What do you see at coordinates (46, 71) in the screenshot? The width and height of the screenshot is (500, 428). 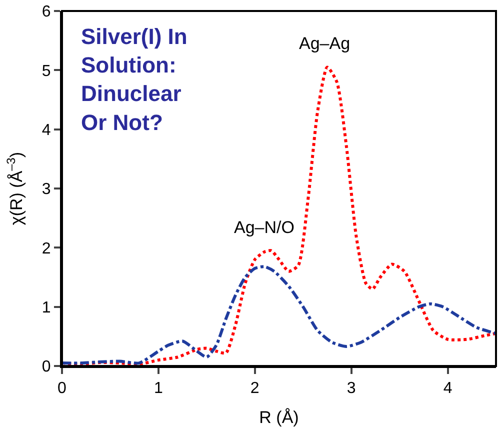 I see `y-tick-label: 5` at bounding box center [46, 71].